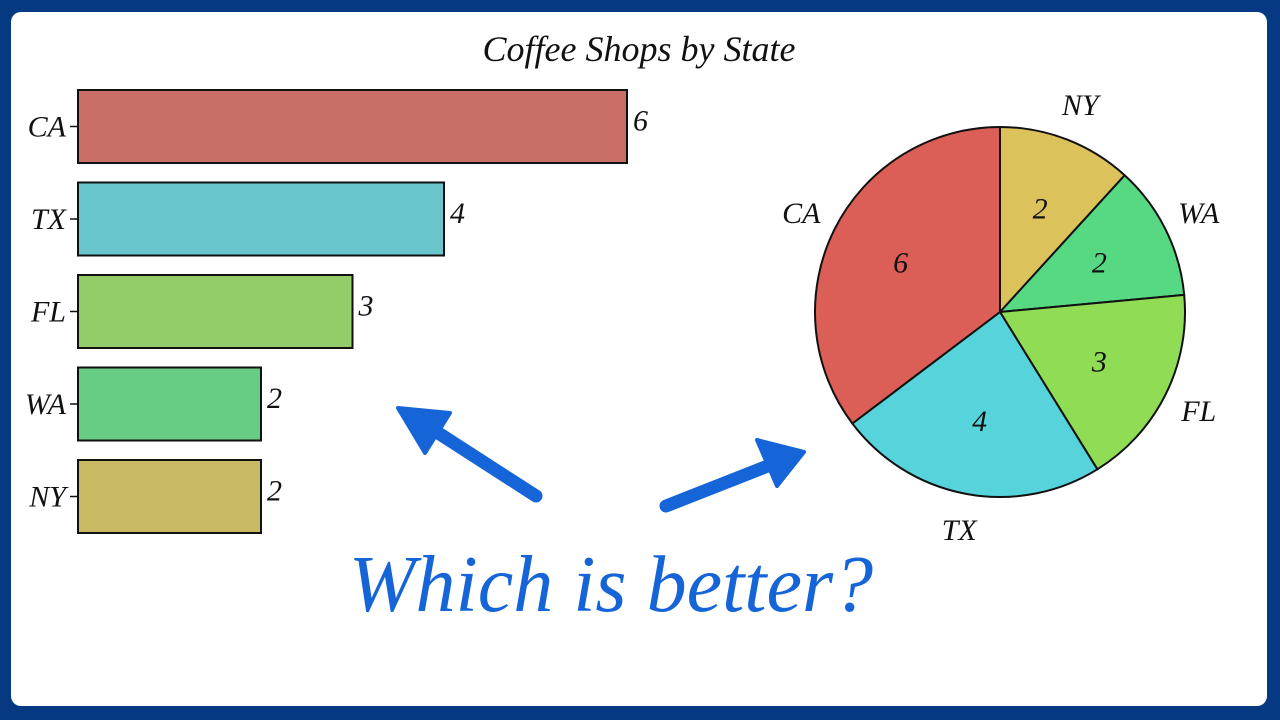 This screenshot has height=720, width=1280. What do you see at coordinates (352, 126) in the screenshot?
I see `bar-ca` at bounding box center [352, 126].